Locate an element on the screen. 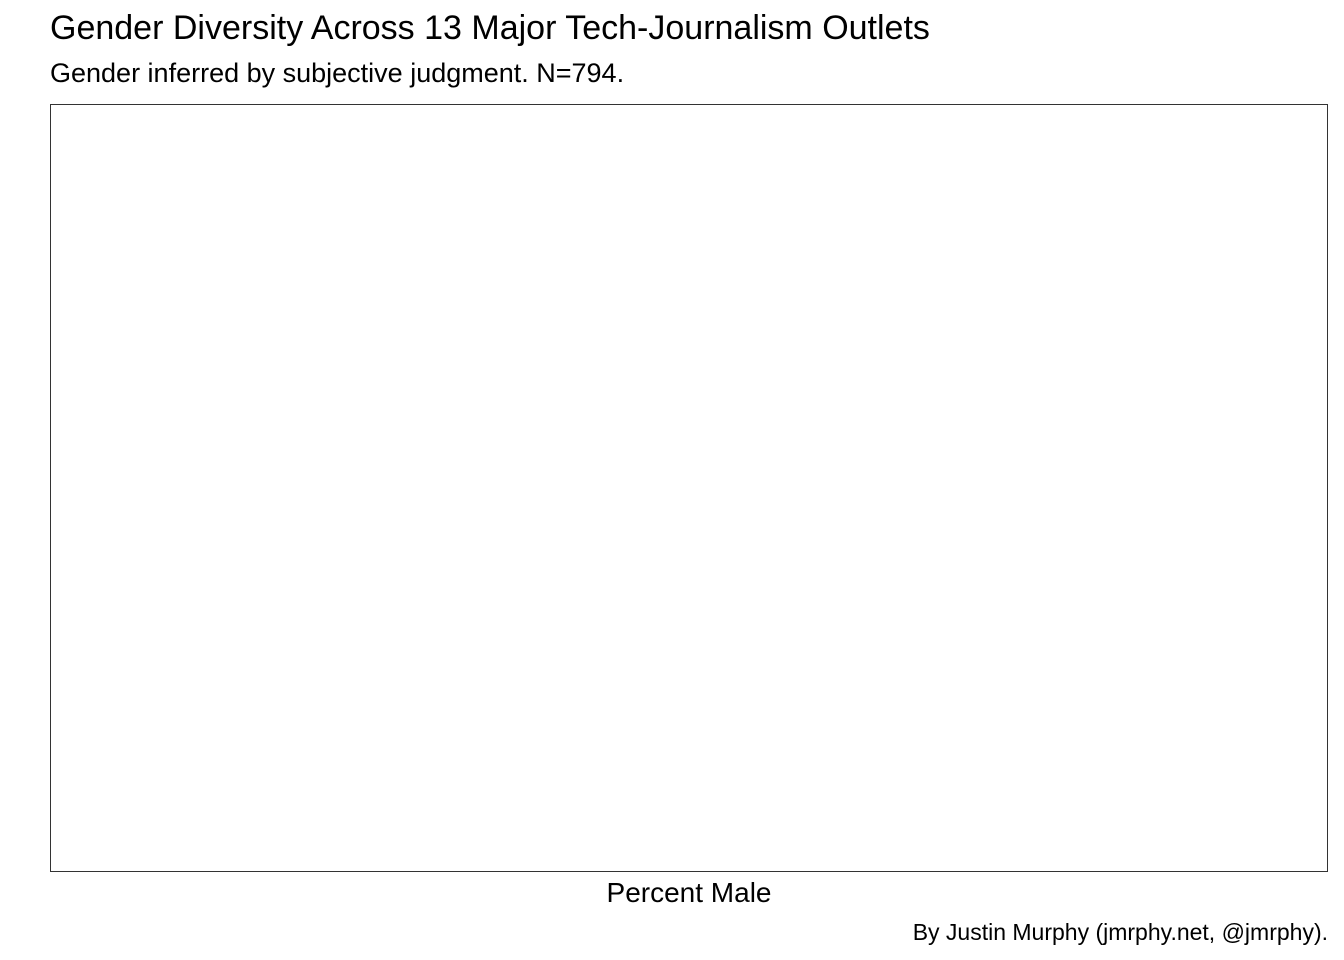 This screenshot has width=1344, height=960. x-axis-label: Percent Male is located at coordinates (689, 892).